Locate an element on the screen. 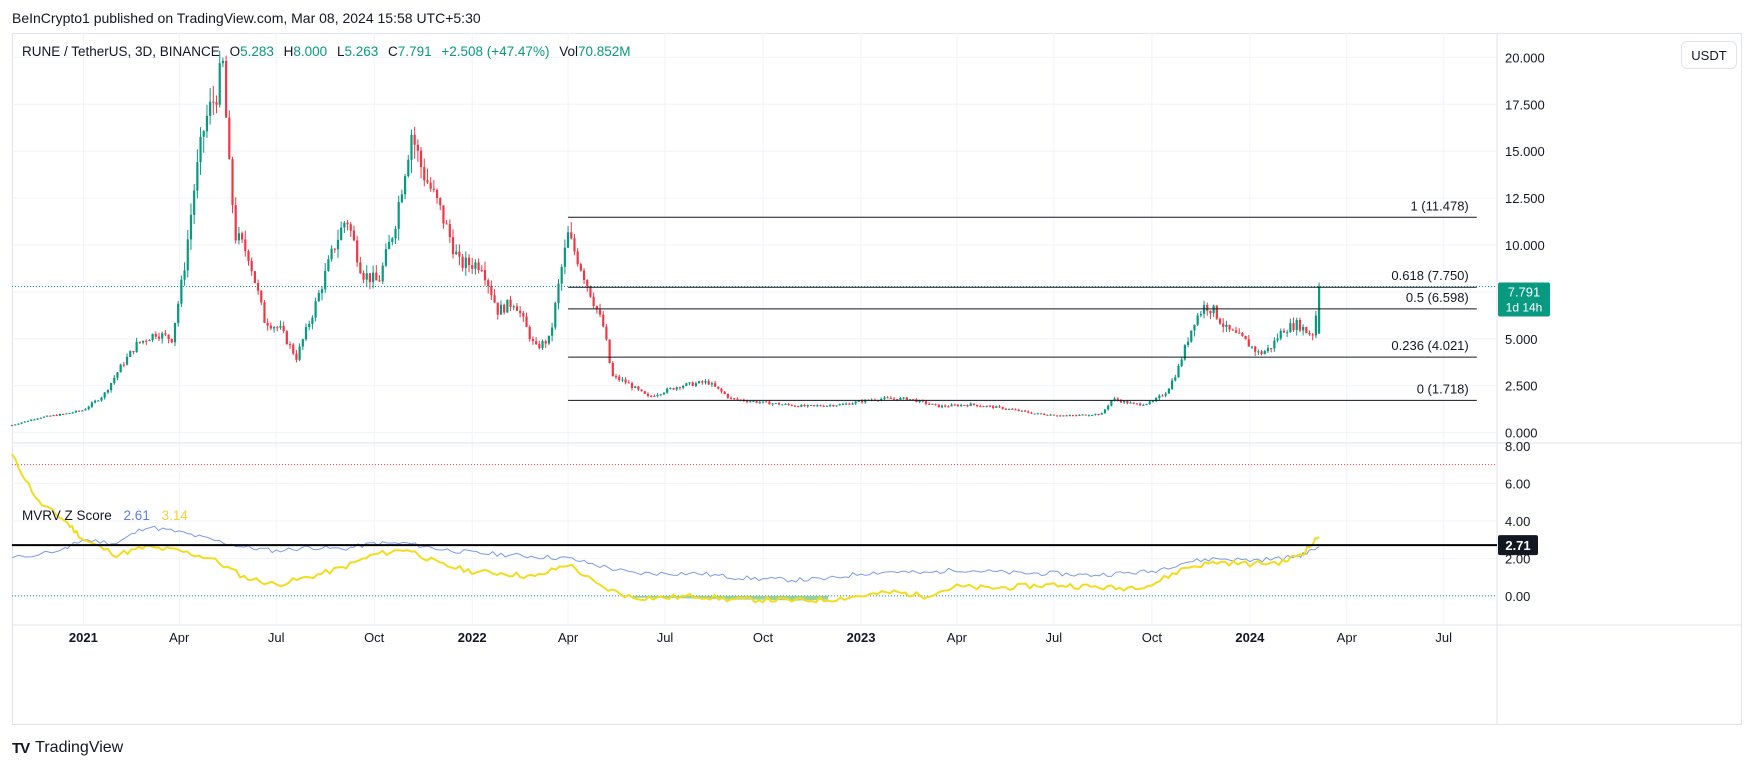  time-tick-label: 2022 is located at coordinates (472, 637).